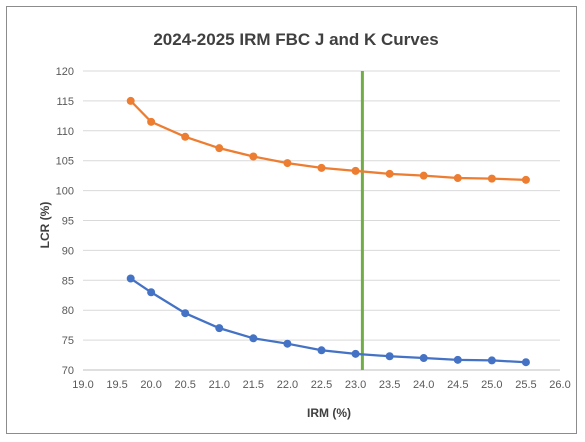 The height and width of the screenshot is (442, 585). What do you see at coordinates (68, 251) in the screenshot?
I see `y-tick-label: 90` at bounding box center [68, 251].